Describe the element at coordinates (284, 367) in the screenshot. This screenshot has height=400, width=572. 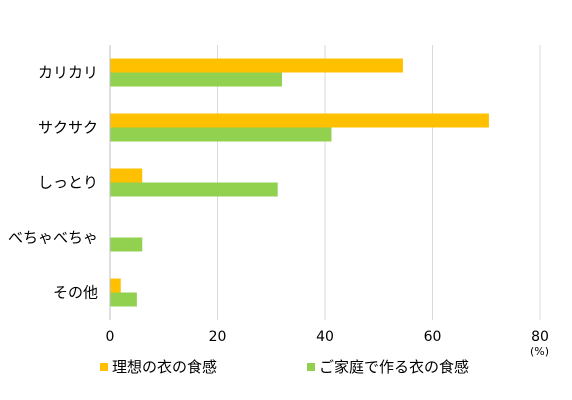
I see `legend: 理想の衣の食感 ご家庭で作る衣の食感` at that location.